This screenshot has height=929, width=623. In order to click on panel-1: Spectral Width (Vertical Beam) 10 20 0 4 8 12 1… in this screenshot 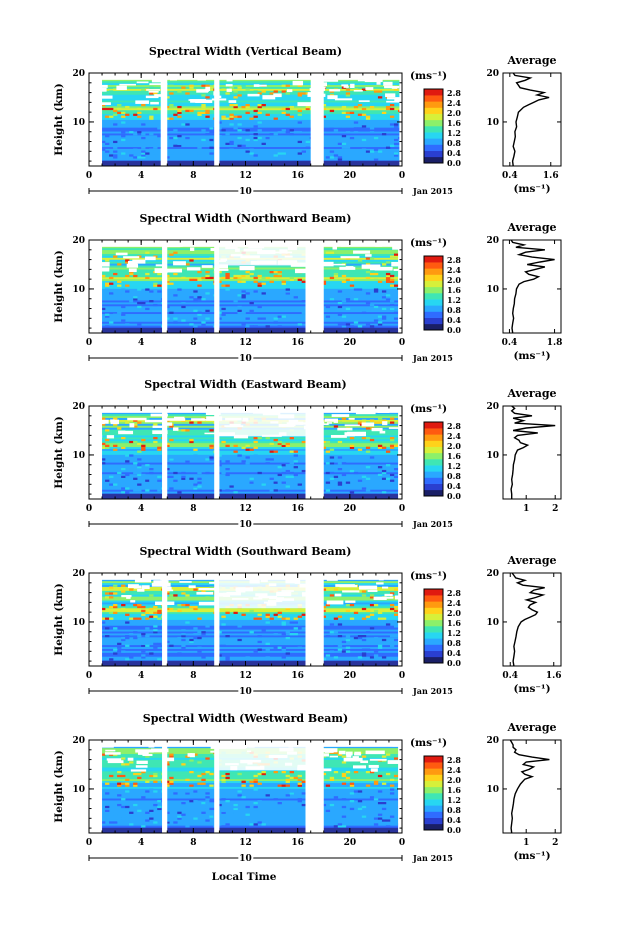, I will do `click(307, 122)`.